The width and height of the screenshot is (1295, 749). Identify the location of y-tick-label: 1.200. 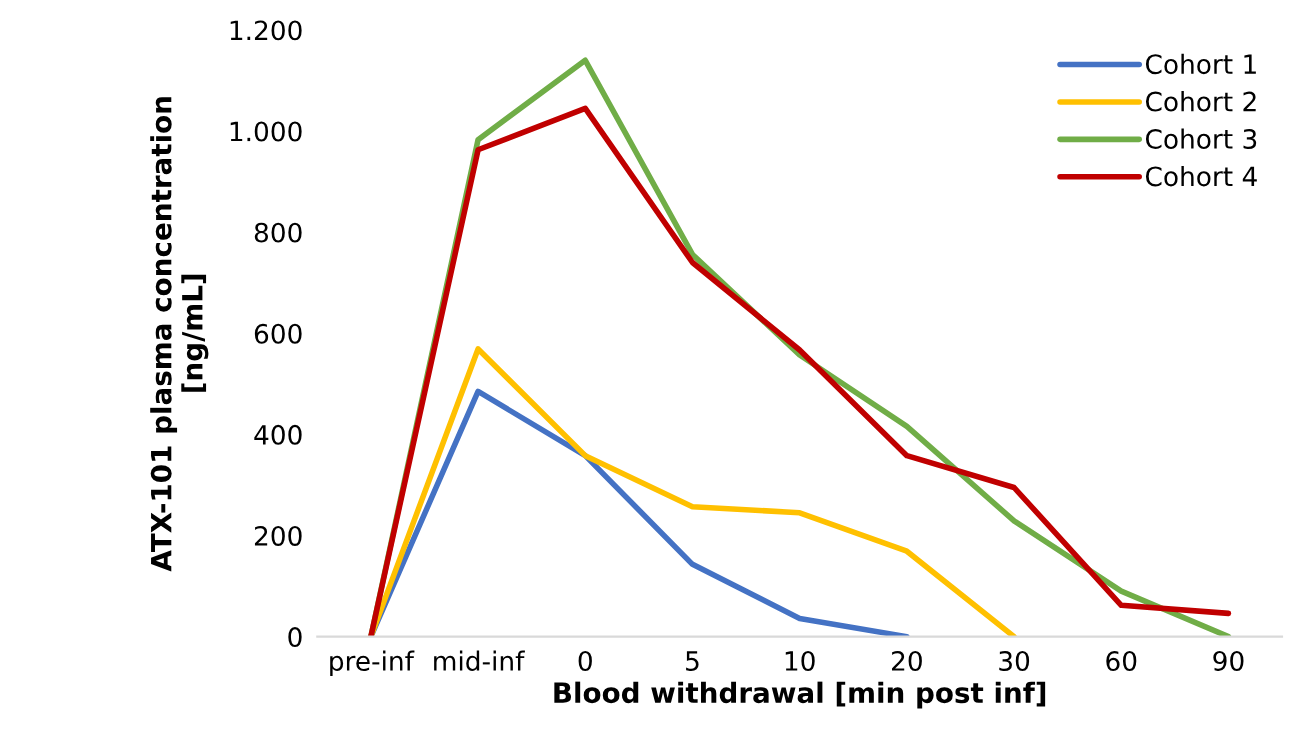
(266, 30).